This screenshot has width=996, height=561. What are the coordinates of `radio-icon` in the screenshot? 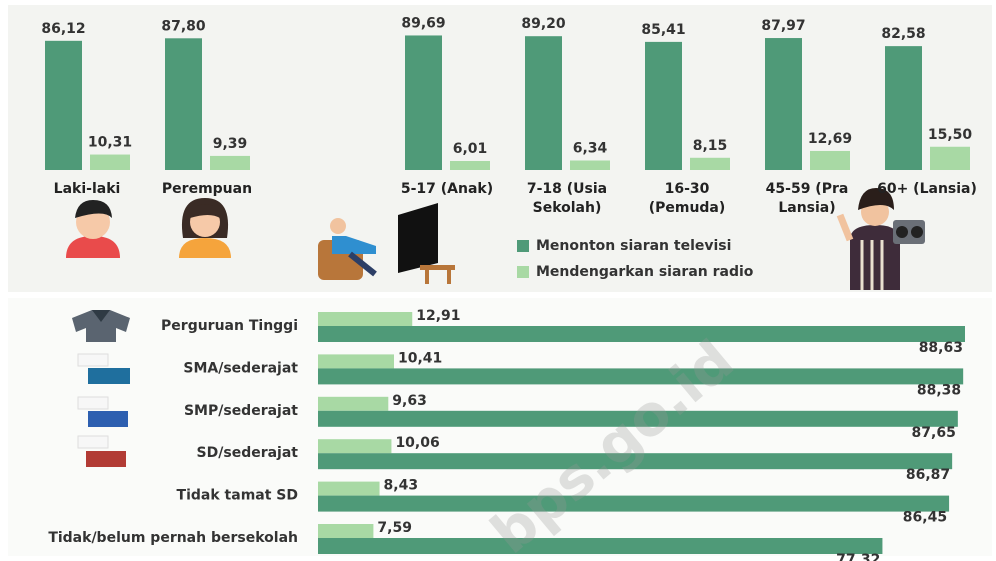 It's located at (880, 239).